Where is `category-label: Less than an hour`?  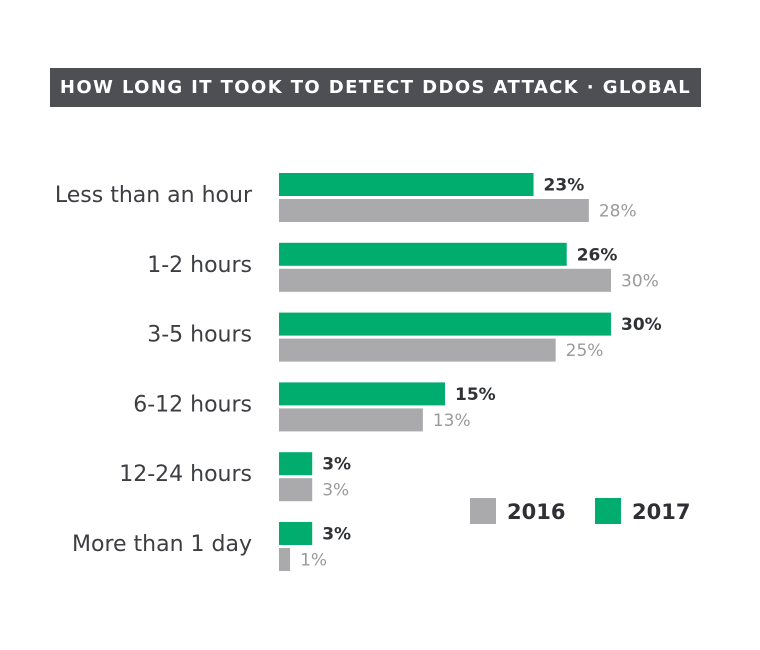 category-label: Less than an hour is located at coordinates (154, 195).